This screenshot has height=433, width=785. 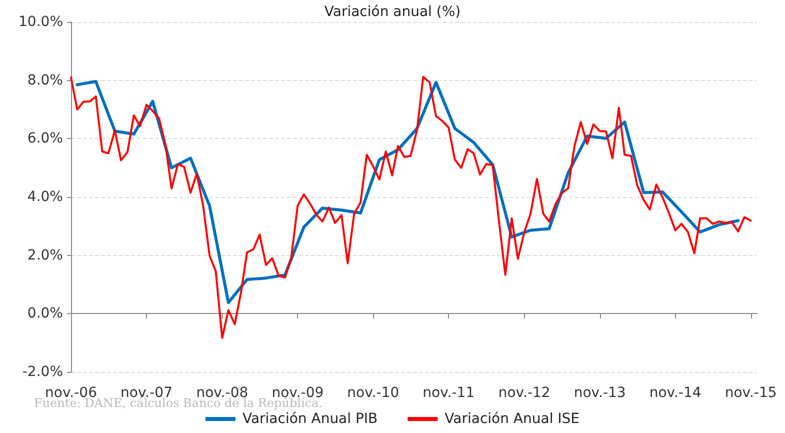 What do you see at coordinates (40, 22) in the screenshot?
I see `y-tick-label: 10.0%` at bounding box center [40, 22].